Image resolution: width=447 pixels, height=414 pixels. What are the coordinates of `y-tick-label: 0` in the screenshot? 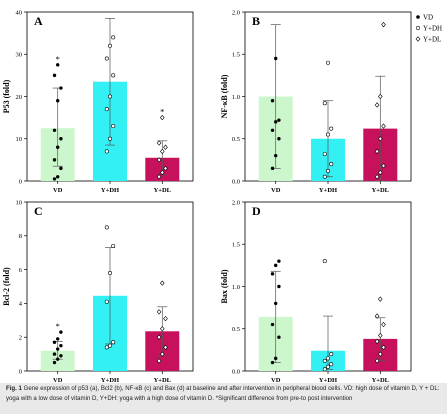 It's located at (20, 371).